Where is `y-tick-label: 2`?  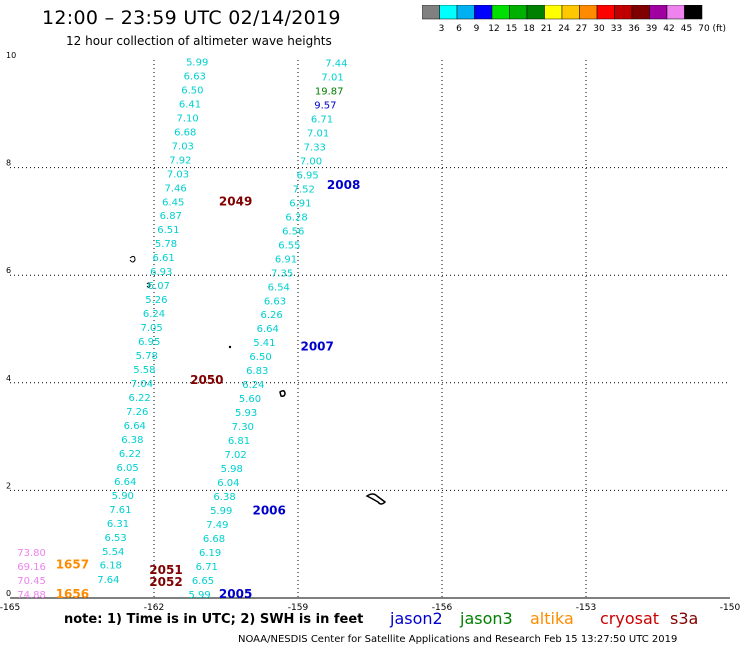 y-tick-label: 2 is located at coordinates (8, 485).